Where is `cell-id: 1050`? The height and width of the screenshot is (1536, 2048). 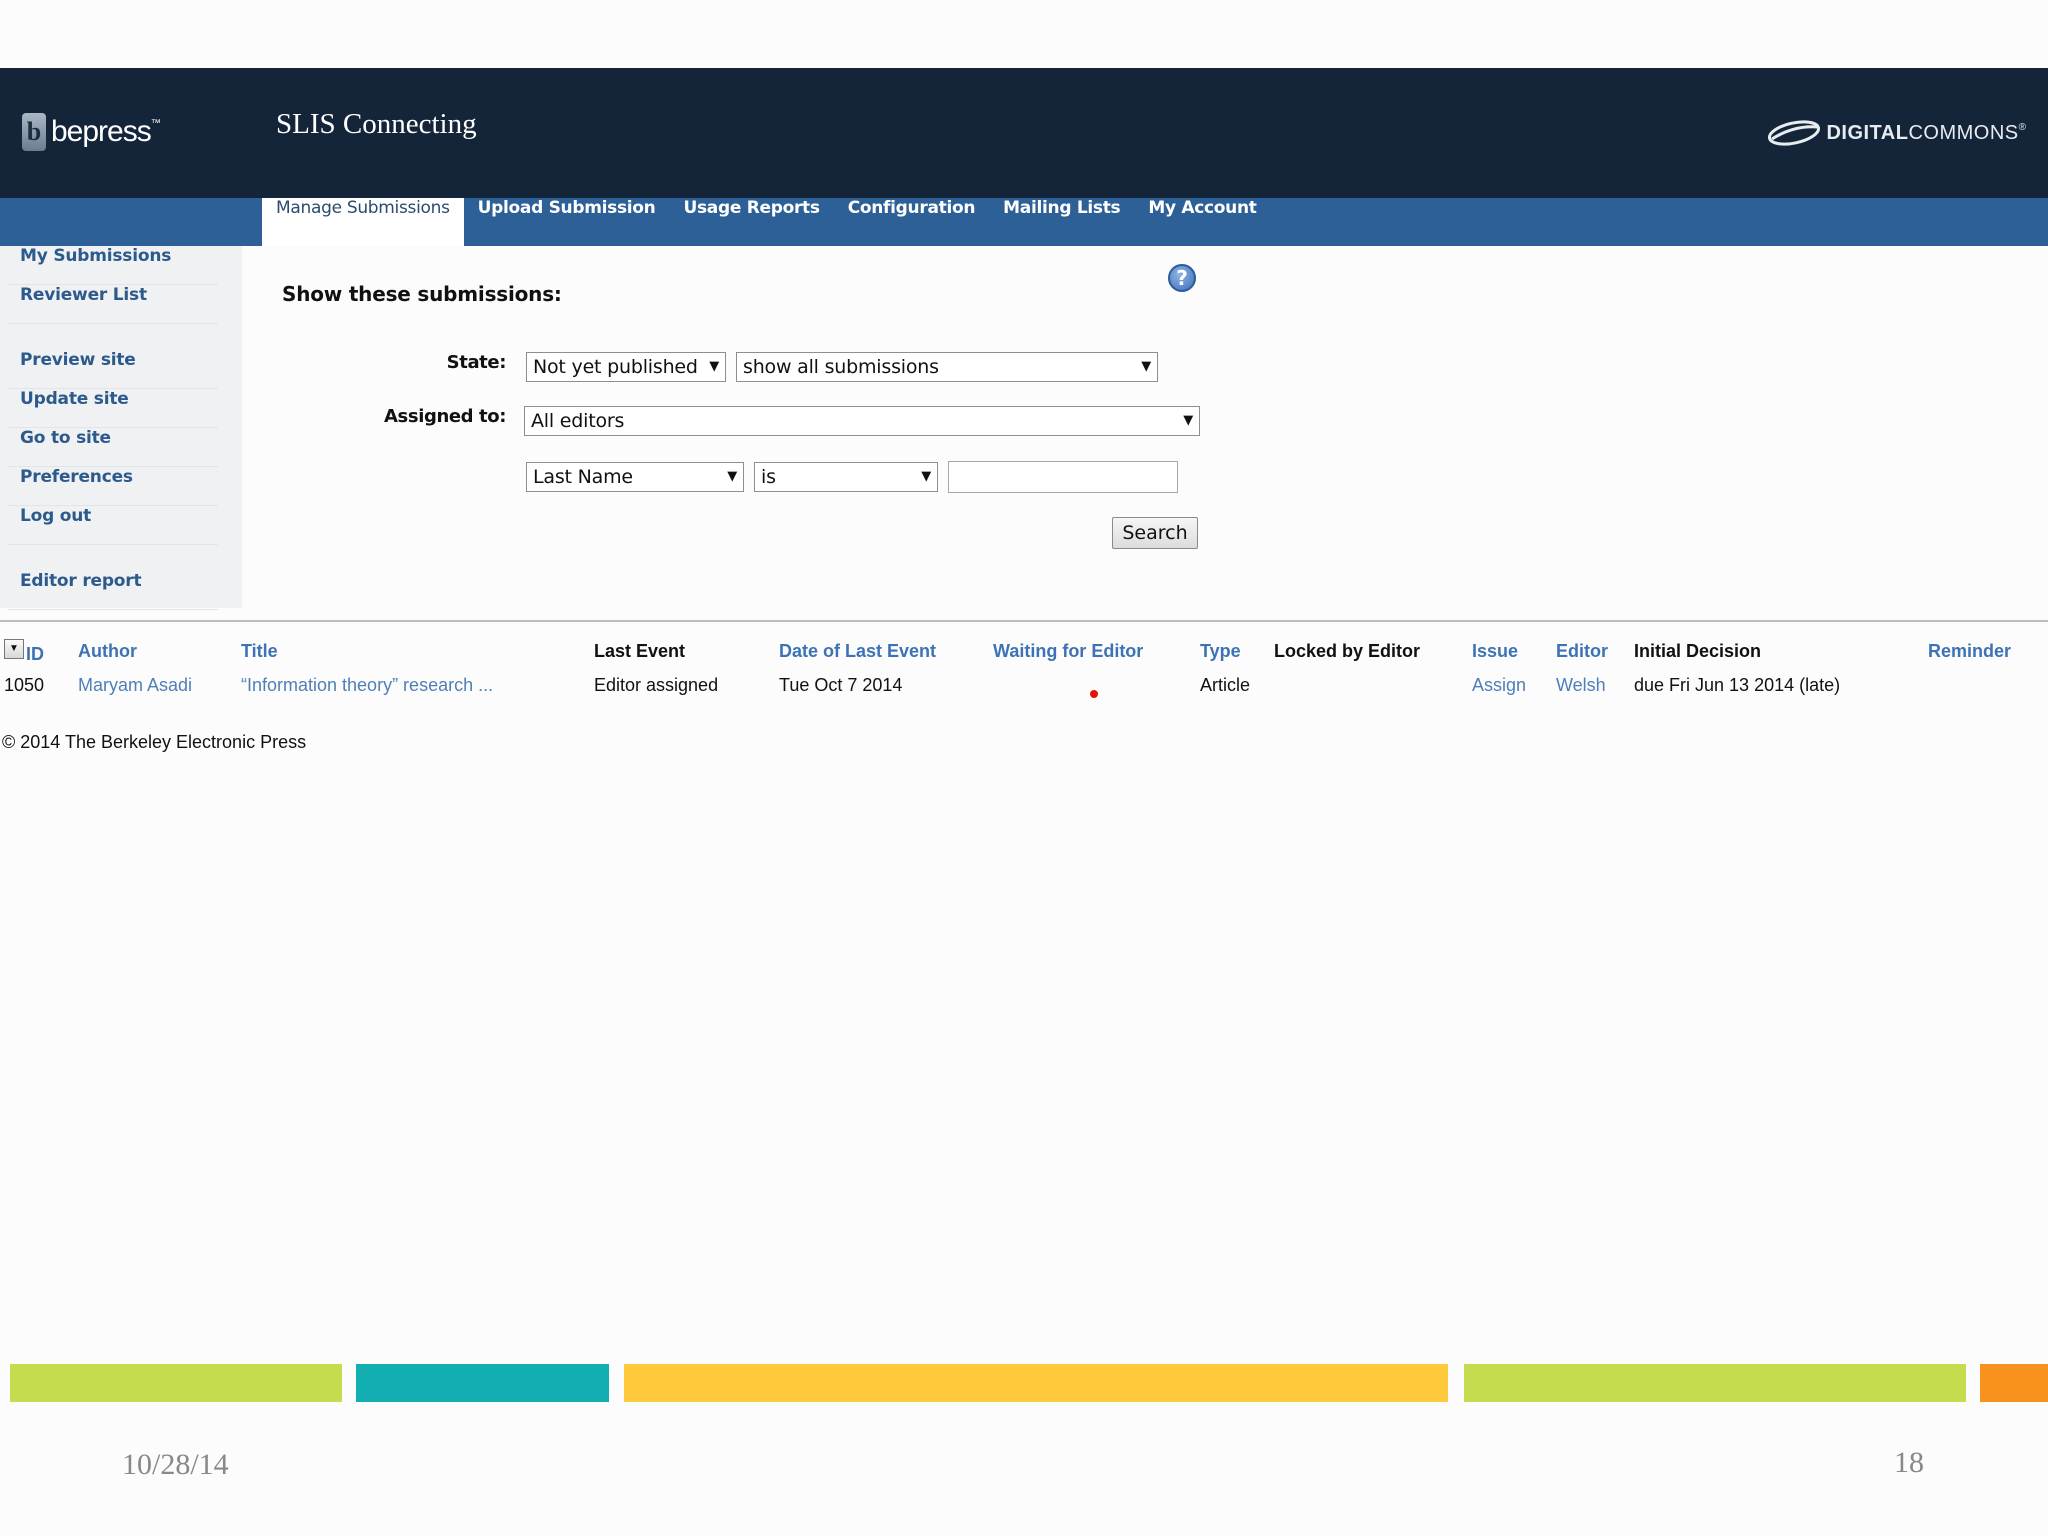 cell-id: 1050 is located at coordinates (24, 685).